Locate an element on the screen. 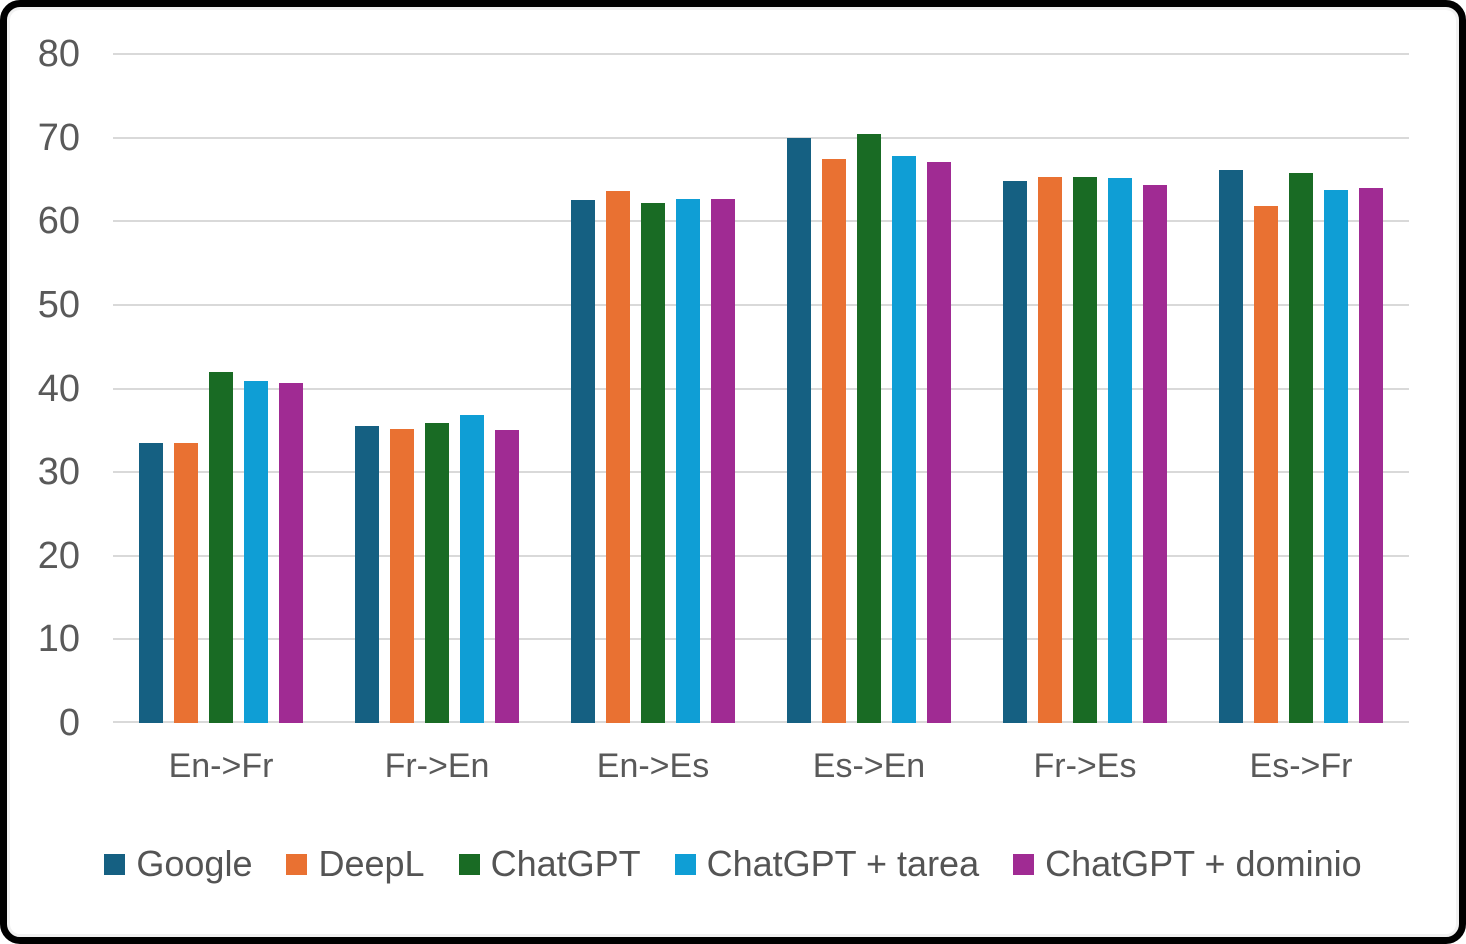 The height and width of the screenshot is (944, 1466). legend-label-google: Google is located at coordinates (194, 863).